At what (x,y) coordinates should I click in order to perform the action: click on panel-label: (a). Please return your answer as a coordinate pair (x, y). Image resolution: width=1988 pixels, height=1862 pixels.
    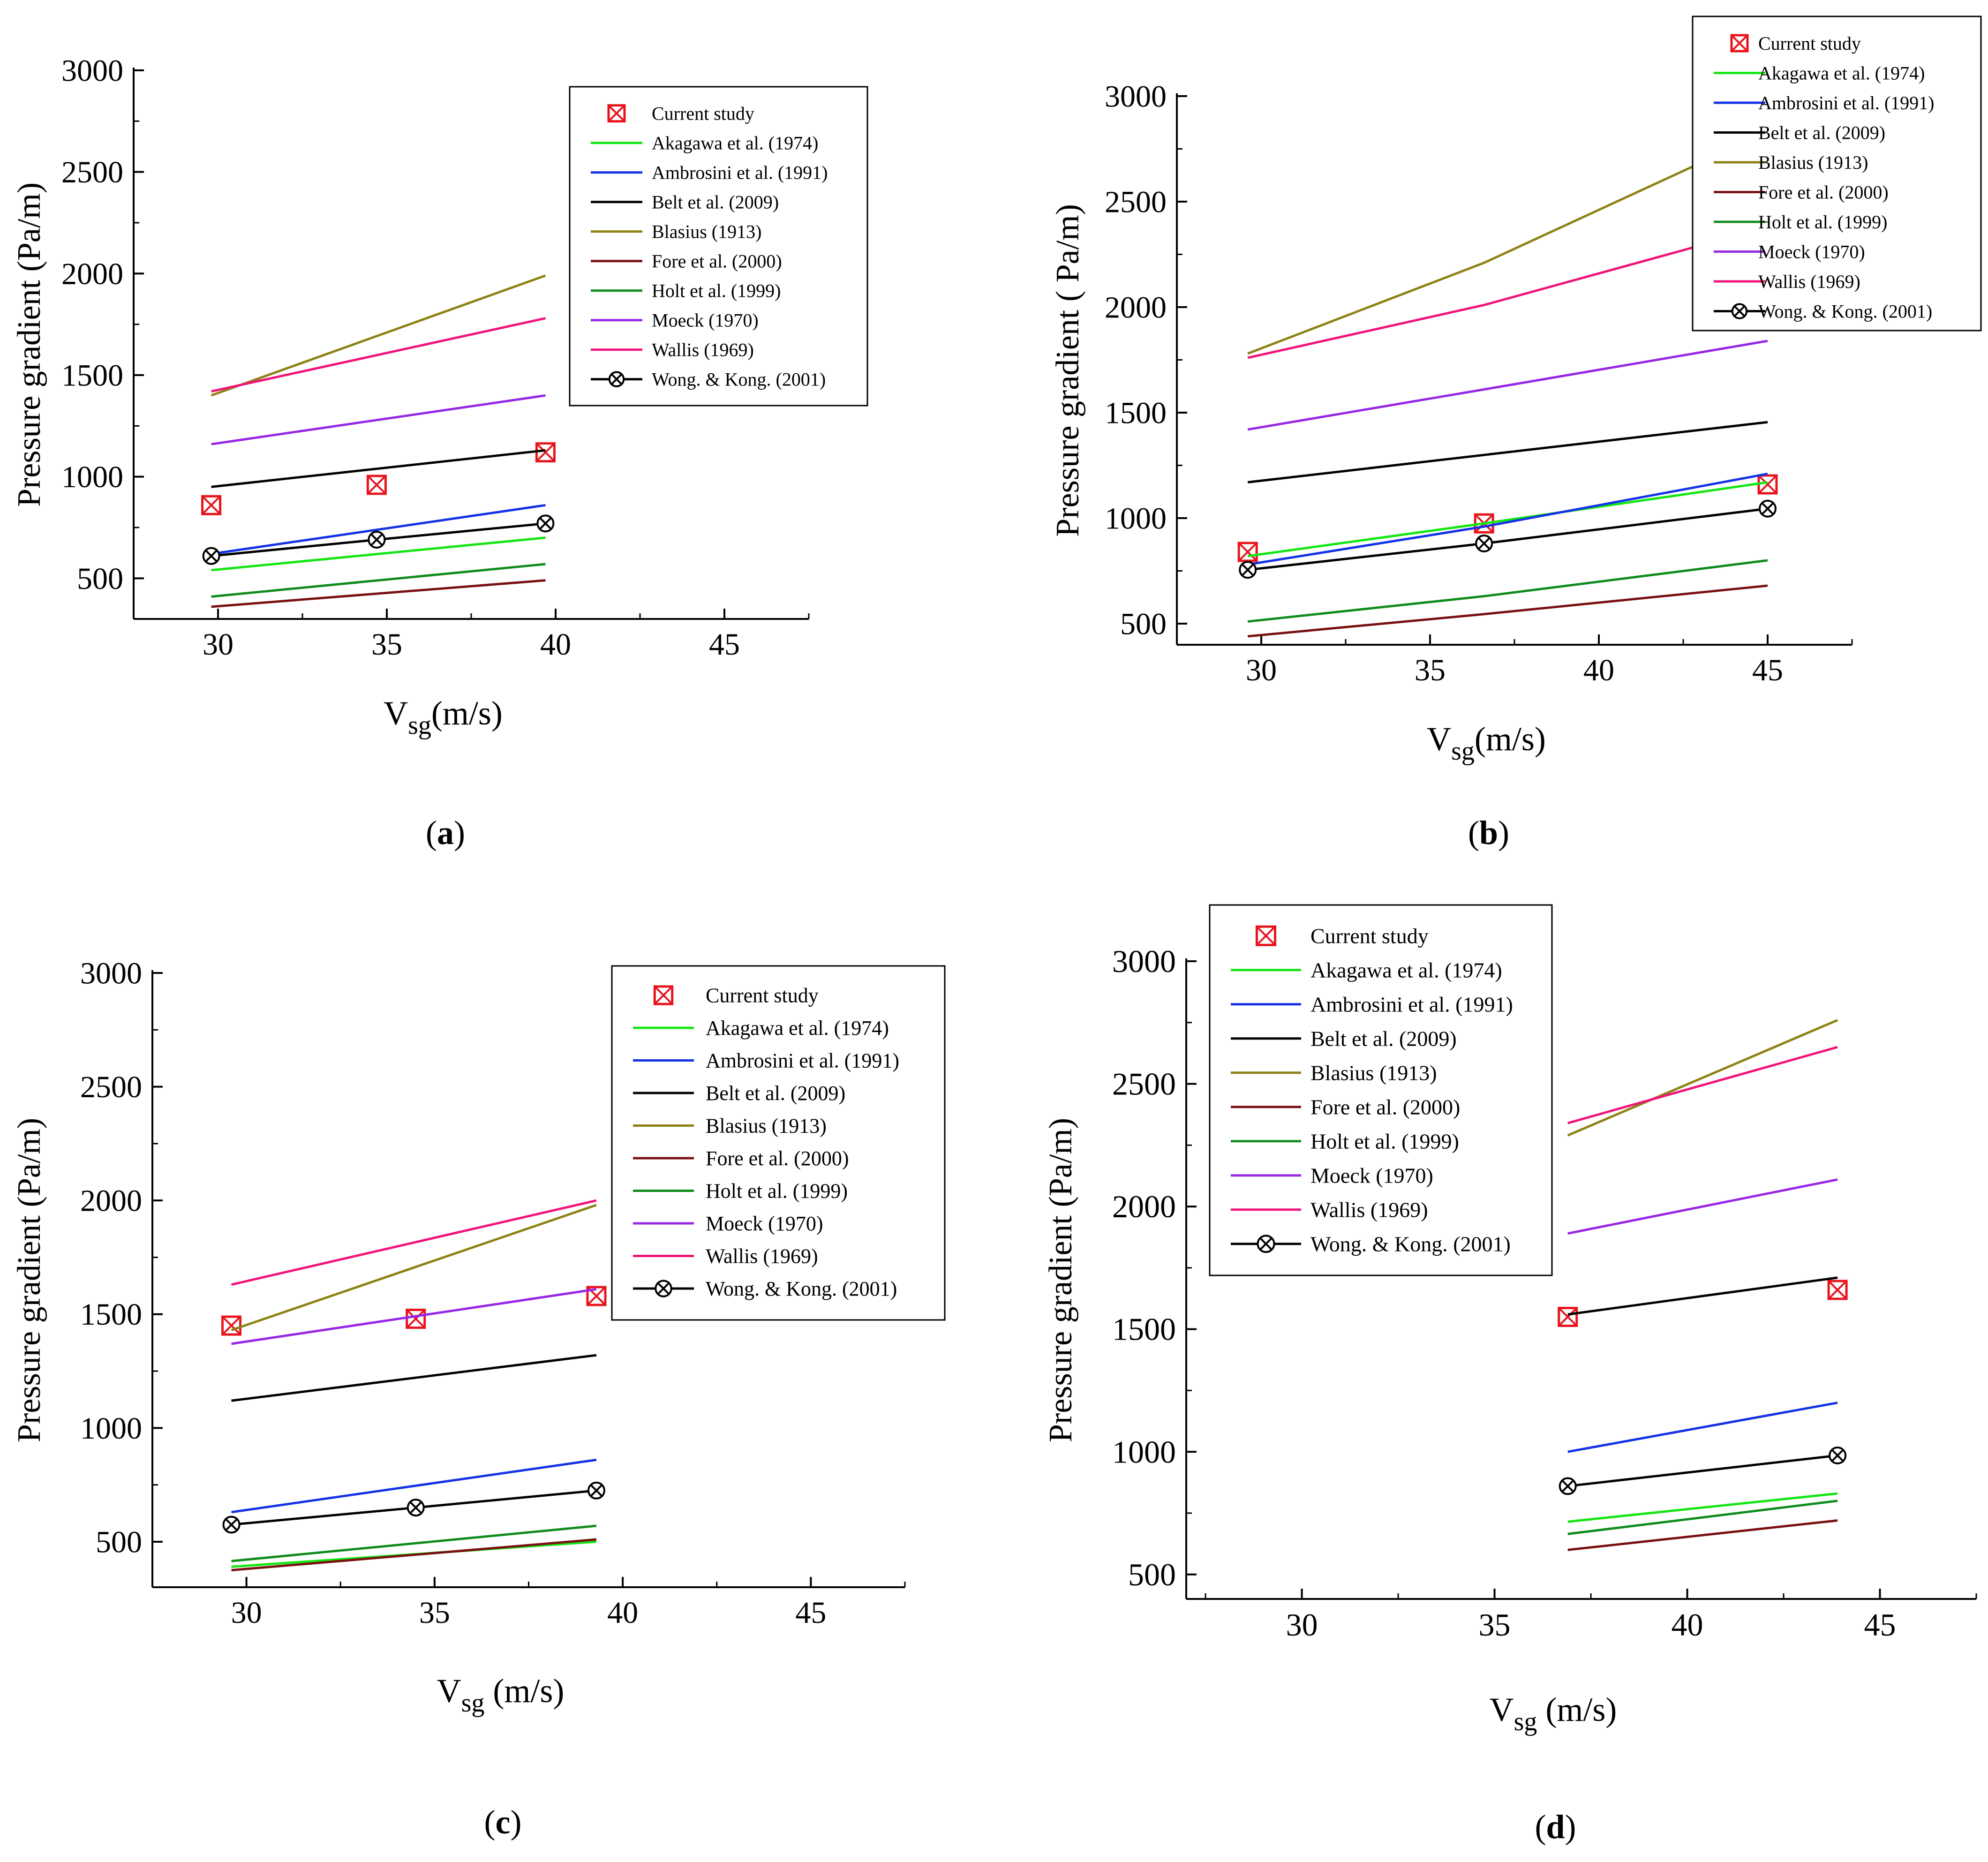
    Looking at the image, I should click on (446, 833).